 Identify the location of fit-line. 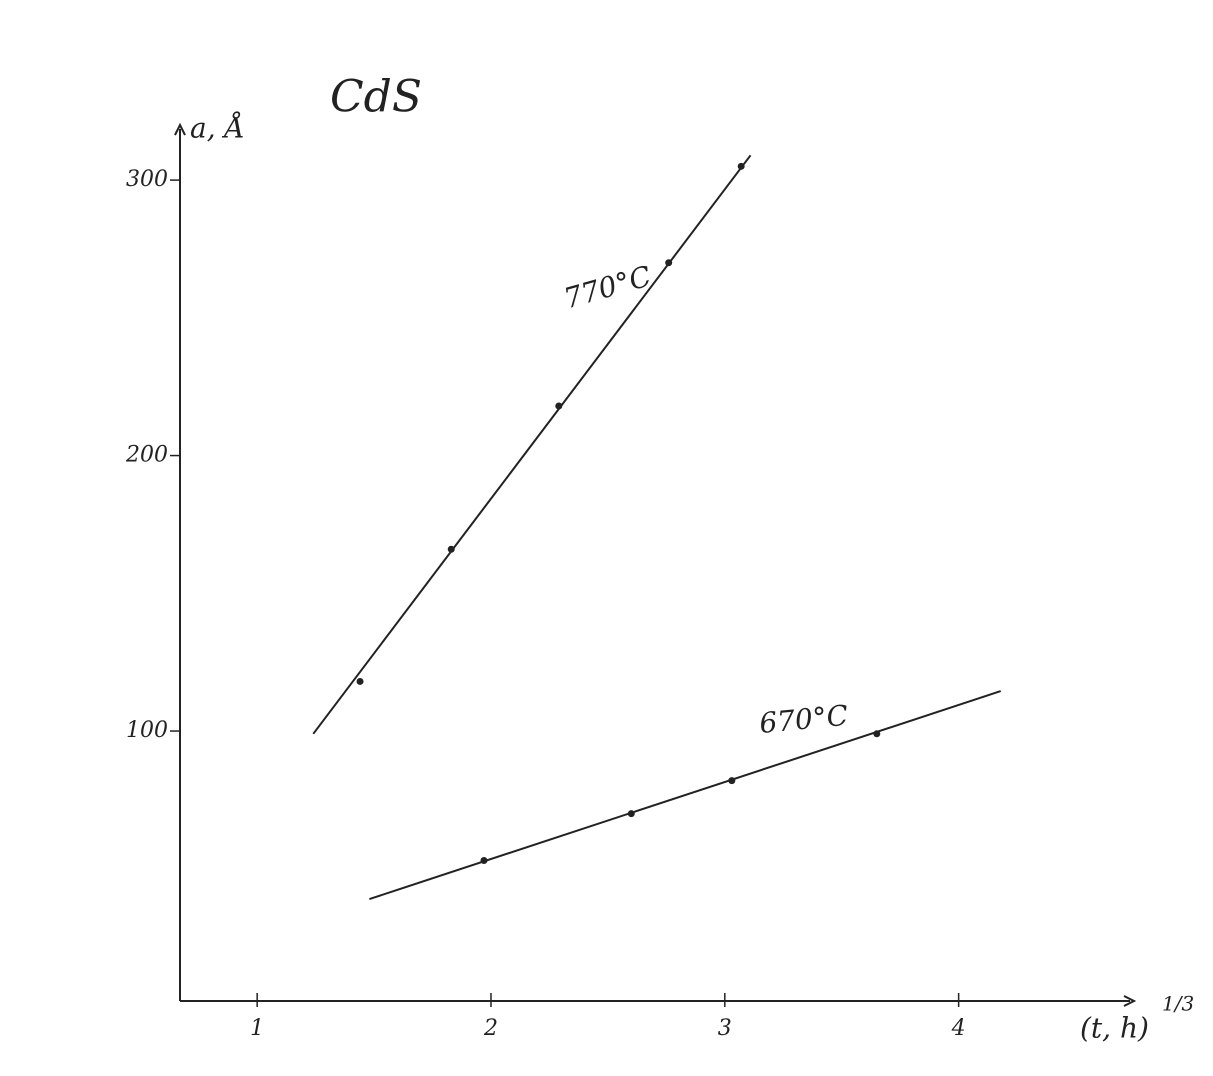
(685, 795).